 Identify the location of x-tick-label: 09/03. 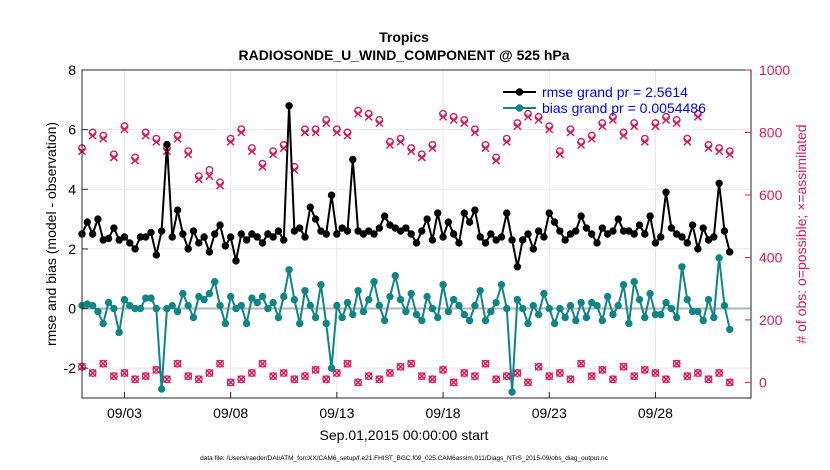
(124, 413).